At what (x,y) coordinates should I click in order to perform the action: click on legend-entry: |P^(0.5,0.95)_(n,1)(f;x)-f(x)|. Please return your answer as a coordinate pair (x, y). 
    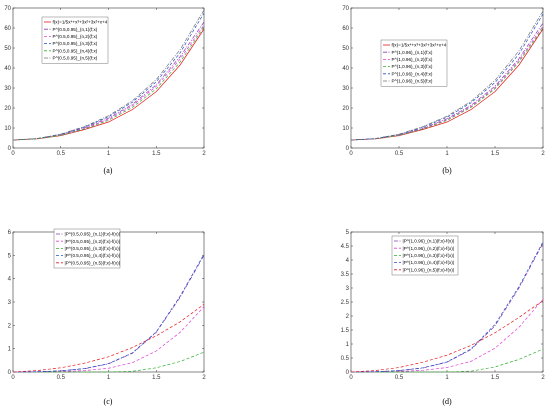
    Looking at the image, I should click on (92, 234).